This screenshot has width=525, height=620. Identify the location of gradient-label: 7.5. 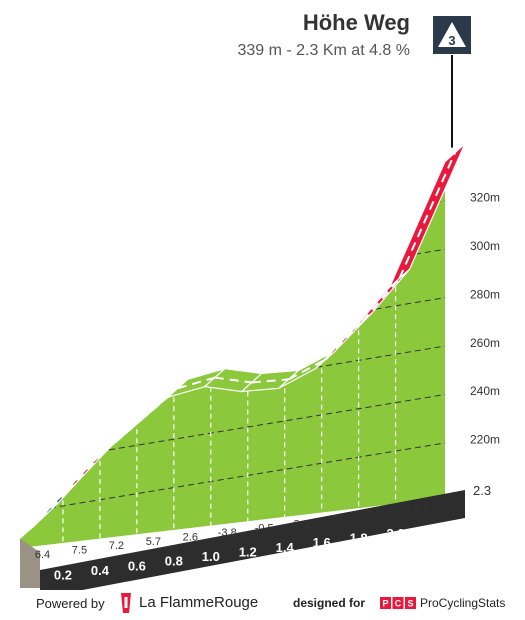
(79, 550).